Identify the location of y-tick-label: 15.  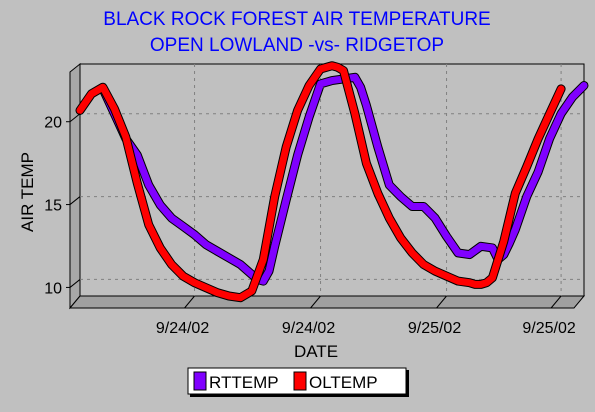
(53, 206).